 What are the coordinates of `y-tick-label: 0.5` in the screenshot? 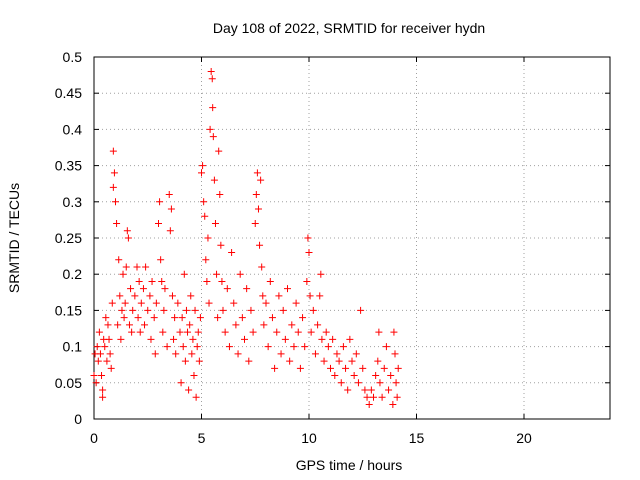 It's located at (73, 57).